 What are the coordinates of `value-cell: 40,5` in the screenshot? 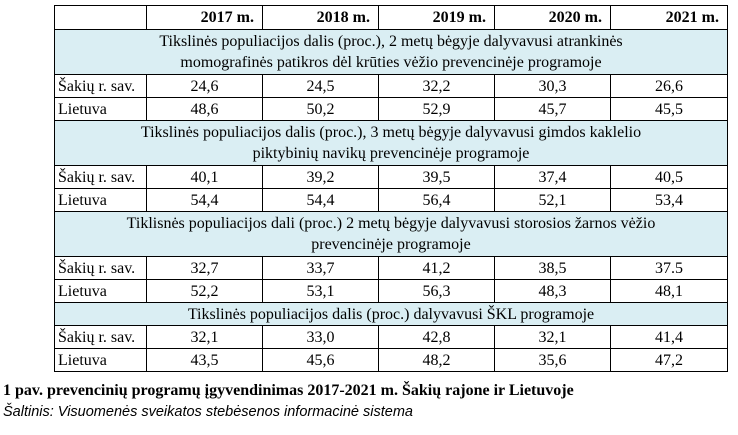 It's located at (669, 177).